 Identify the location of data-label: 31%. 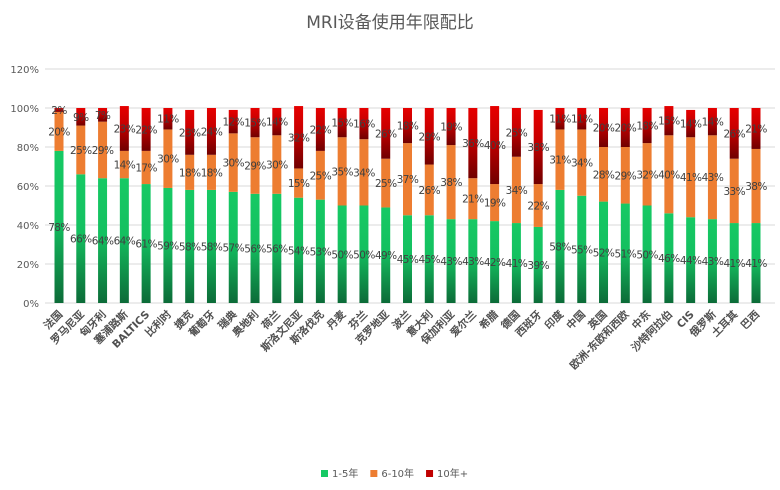
(560, 161).